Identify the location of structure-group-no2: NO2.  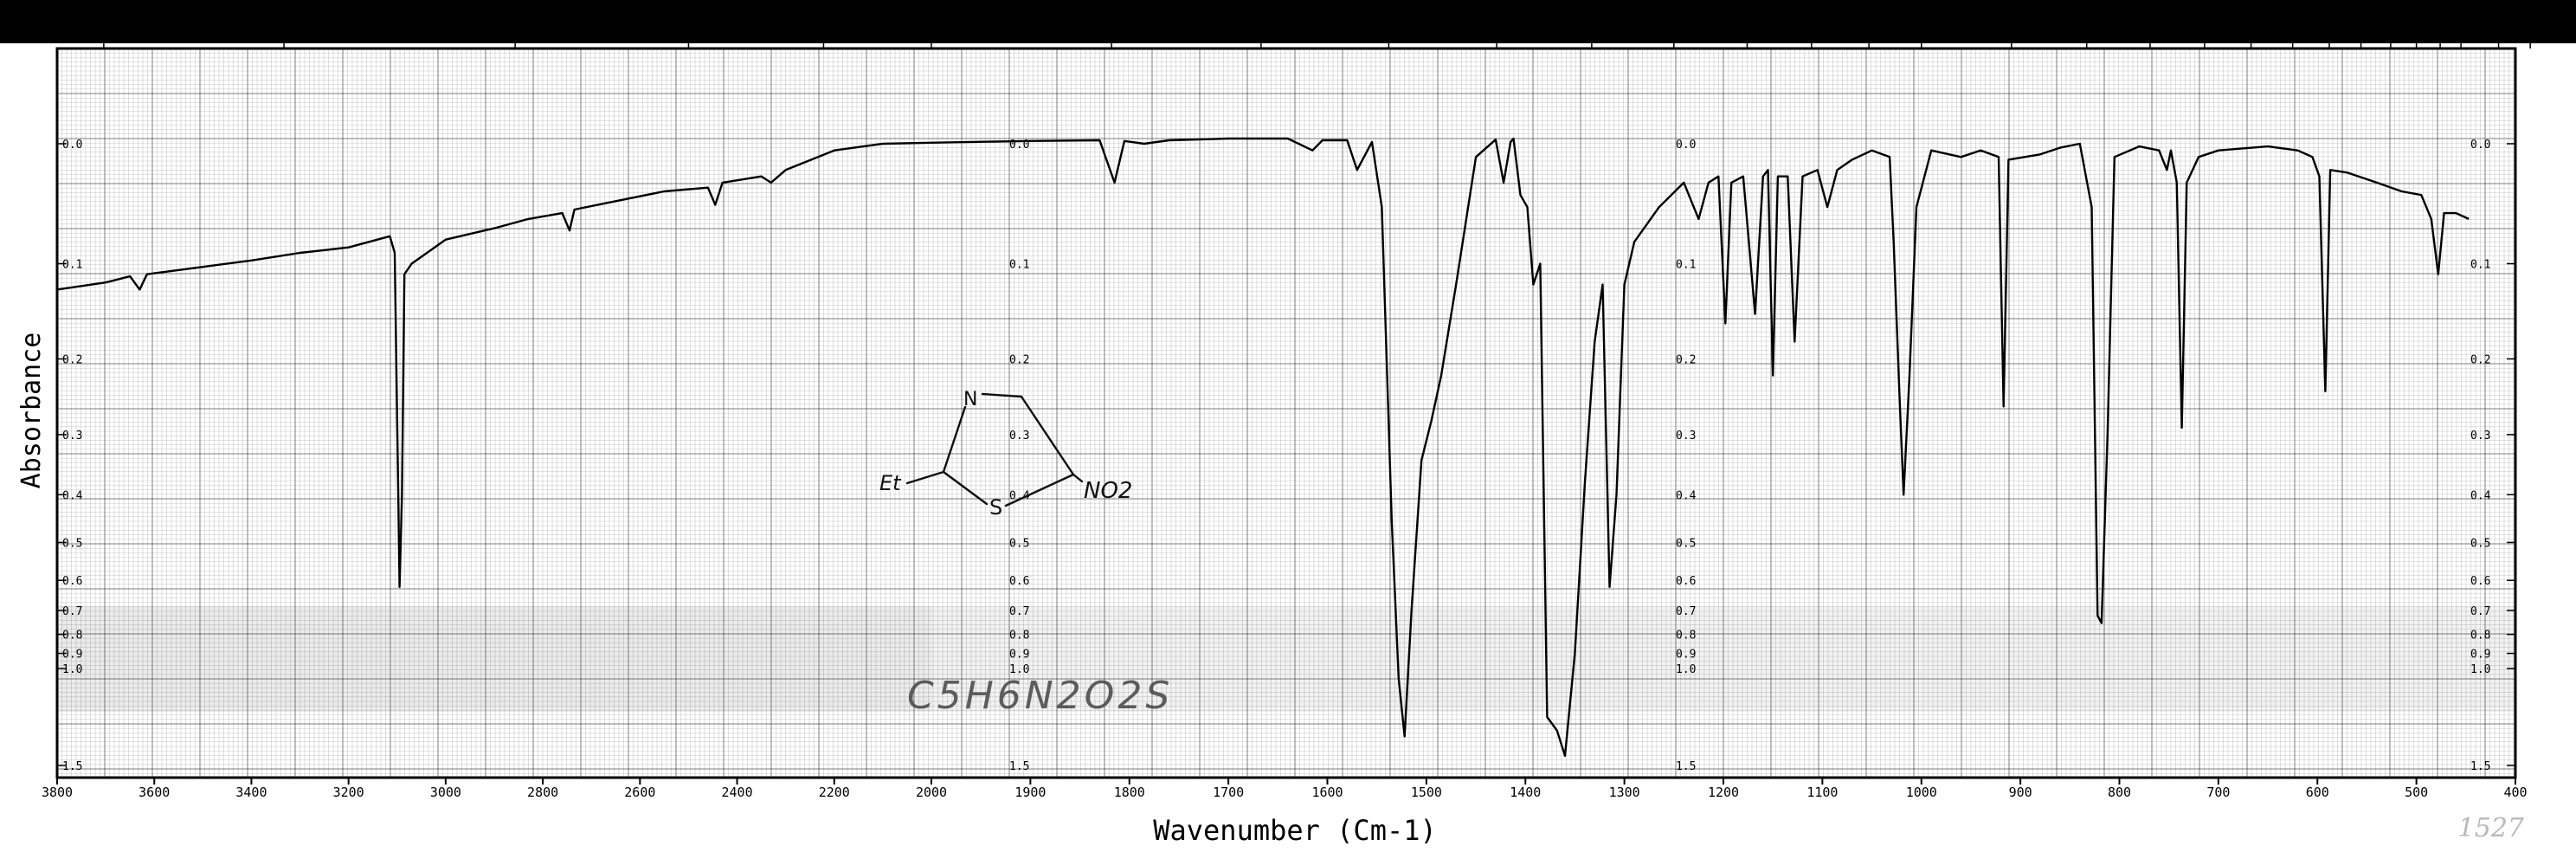
(1108, 491).